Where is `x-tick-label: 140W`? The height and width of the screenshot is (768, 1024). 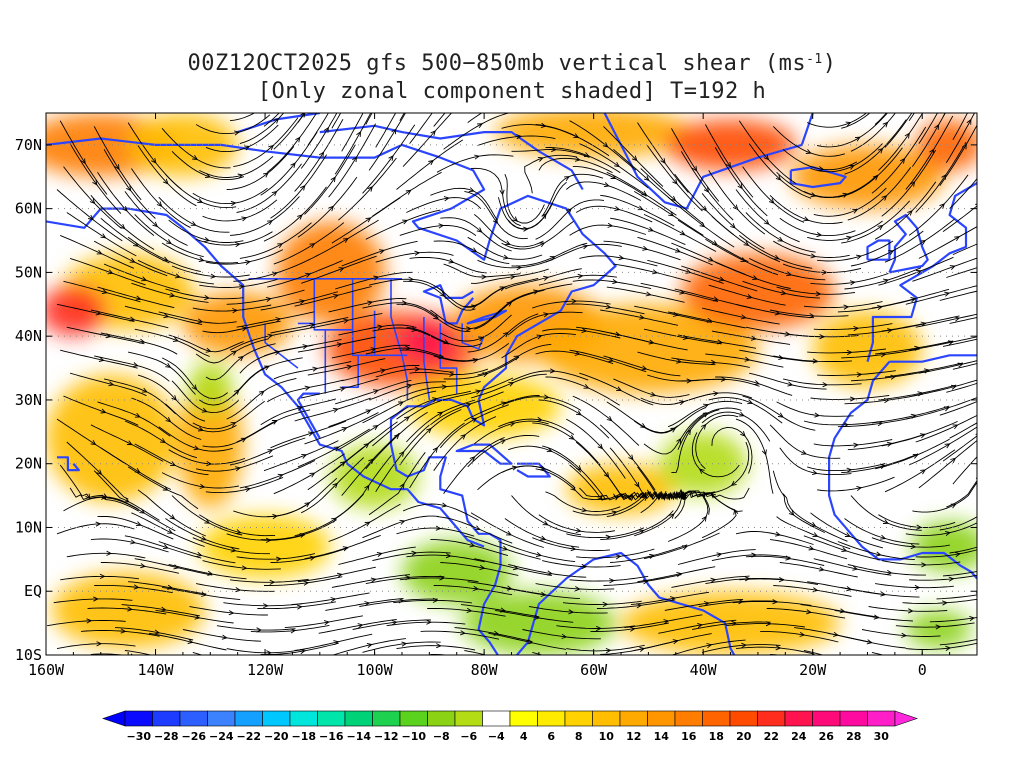
x-tick-label: 140W is located at coordinates (155, 670).